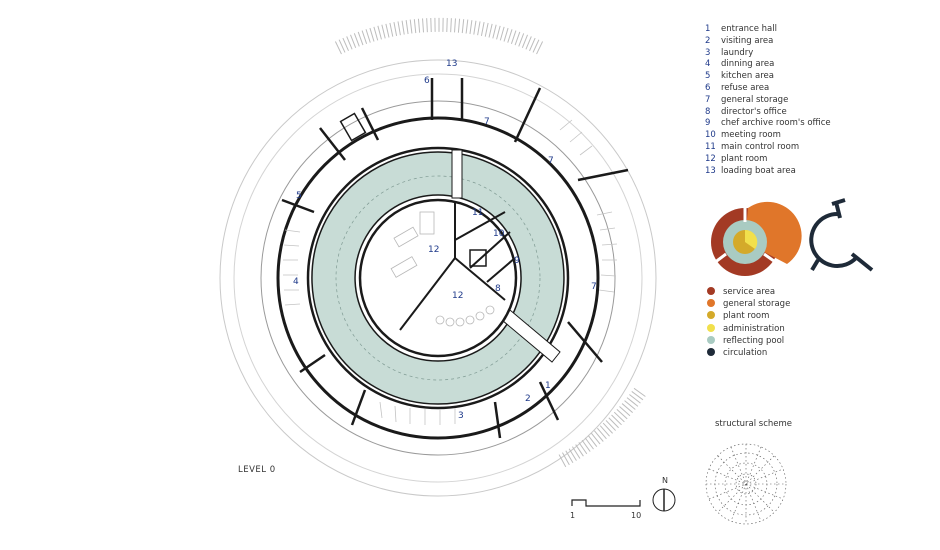 The width and height of the screenshot is (940, 550). I want to click on room-key-number: 13, so click(710, 170).